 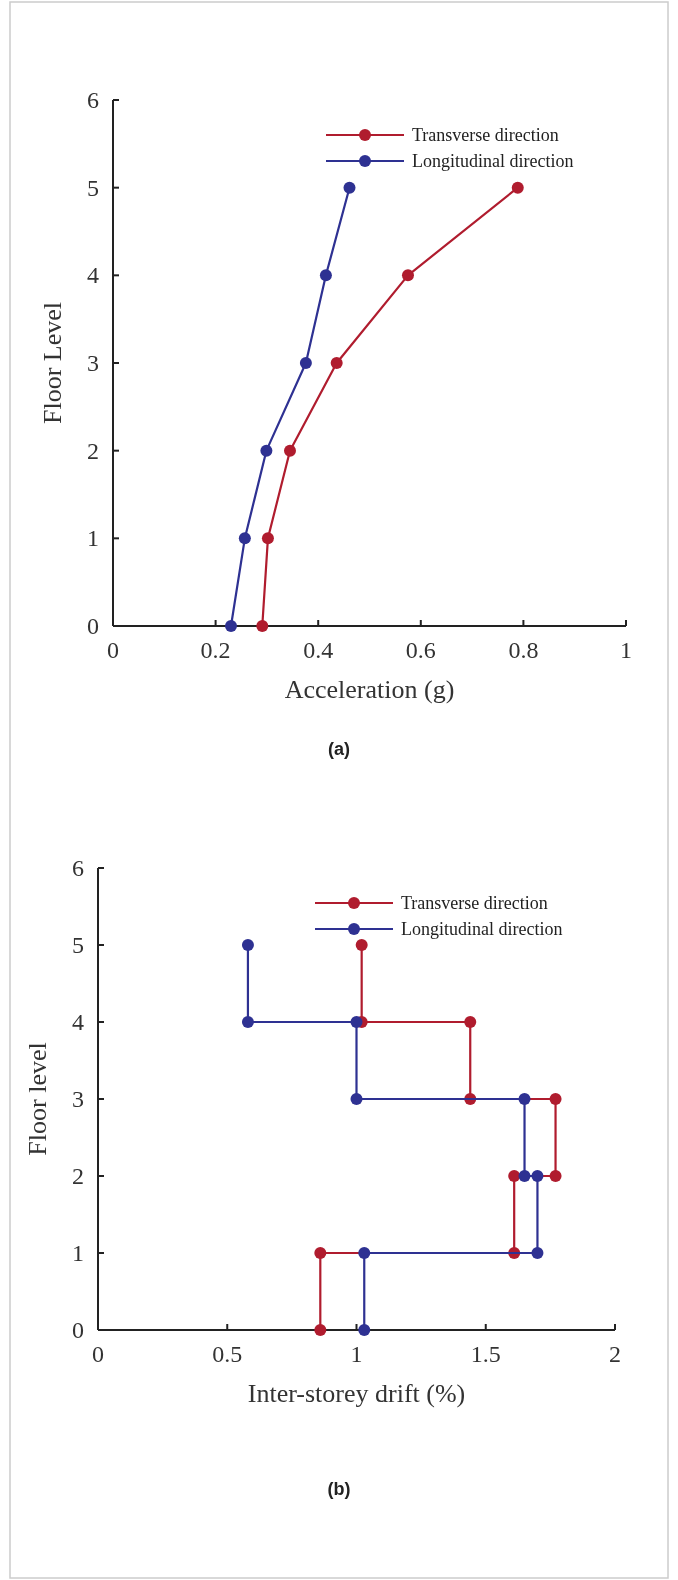 What do you see at coordinates (318, 650) in the screenshot?
I see `x-tick-label: 0.4` at bounding box center [318, 650].